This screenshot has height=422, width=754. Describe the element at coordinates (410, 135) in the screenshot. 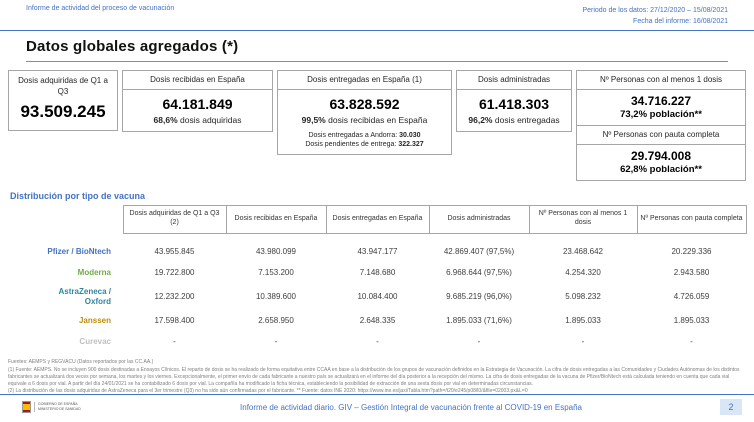

I see `andorra-value: 30.030` at that location.